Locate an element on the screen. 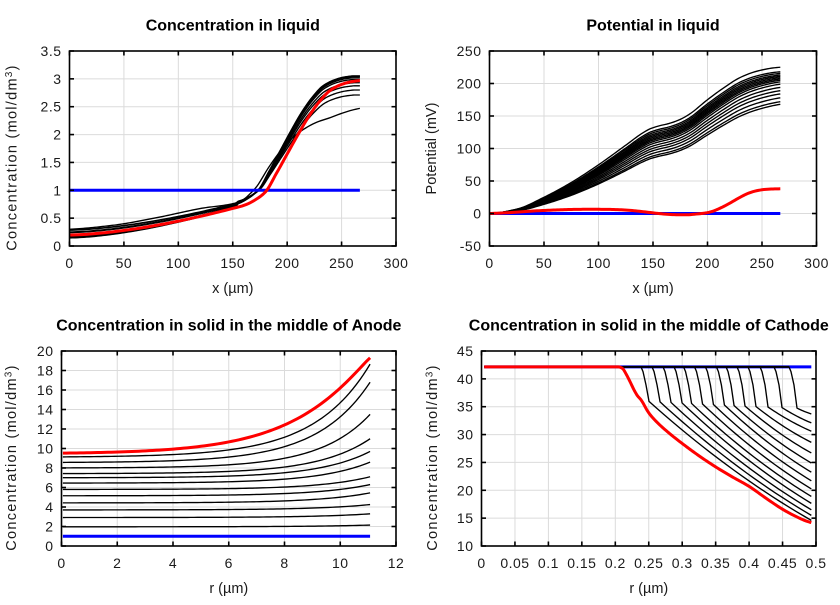 The height and width of the screenshot is (605, 840). svg-text: Concentration in liquid is located at coordinates (233, 26).